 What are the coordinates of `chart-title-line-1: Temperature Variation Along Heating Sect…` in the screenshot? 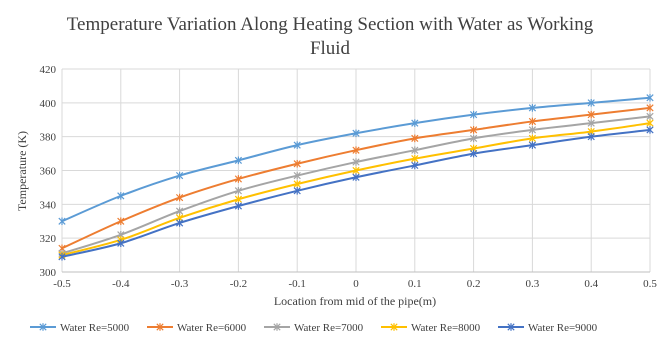 It's located at (330, 24).